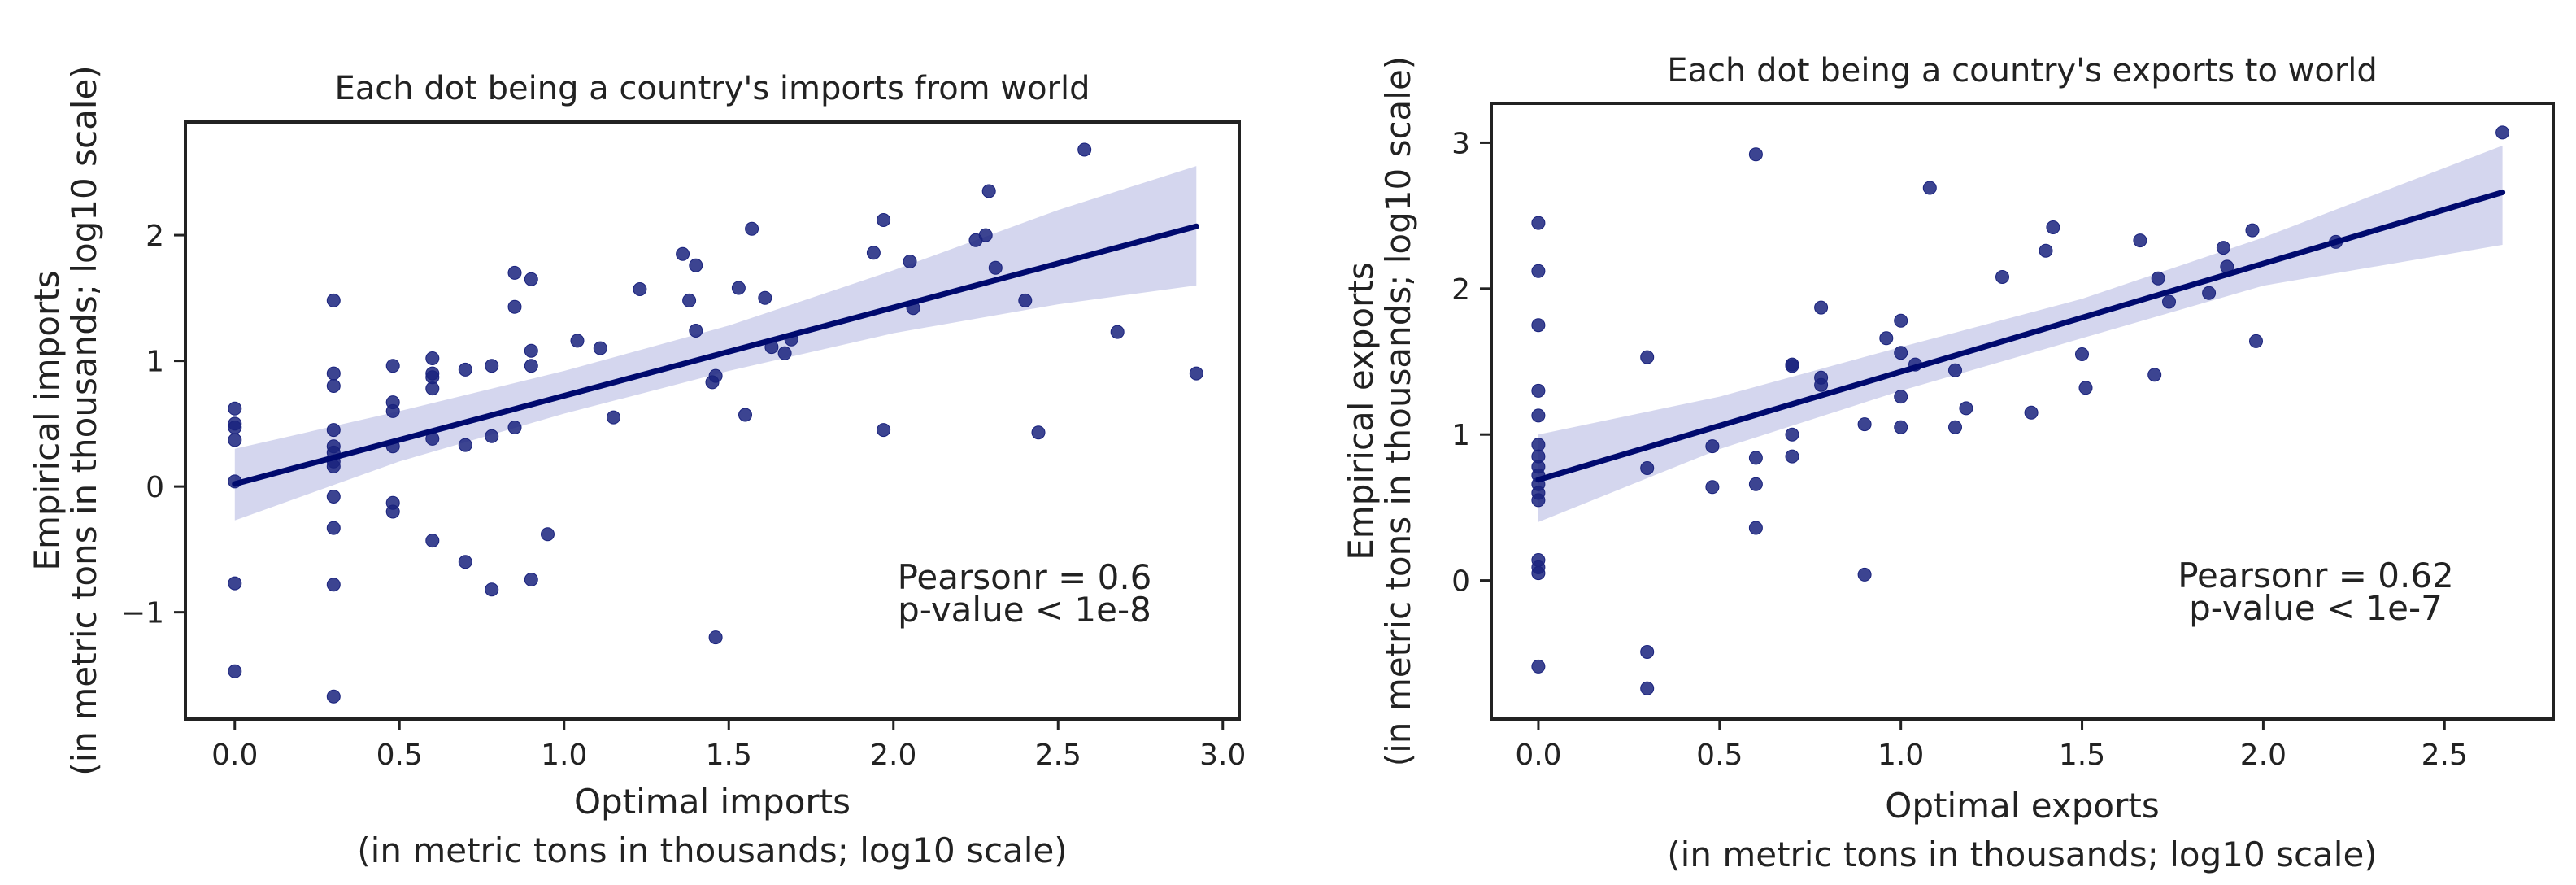 This screenshot has height=885, width=2576. Describe the element at coordinates (235, 756) in the screenshot. I see `x-tick-label: 0.0` at that location.